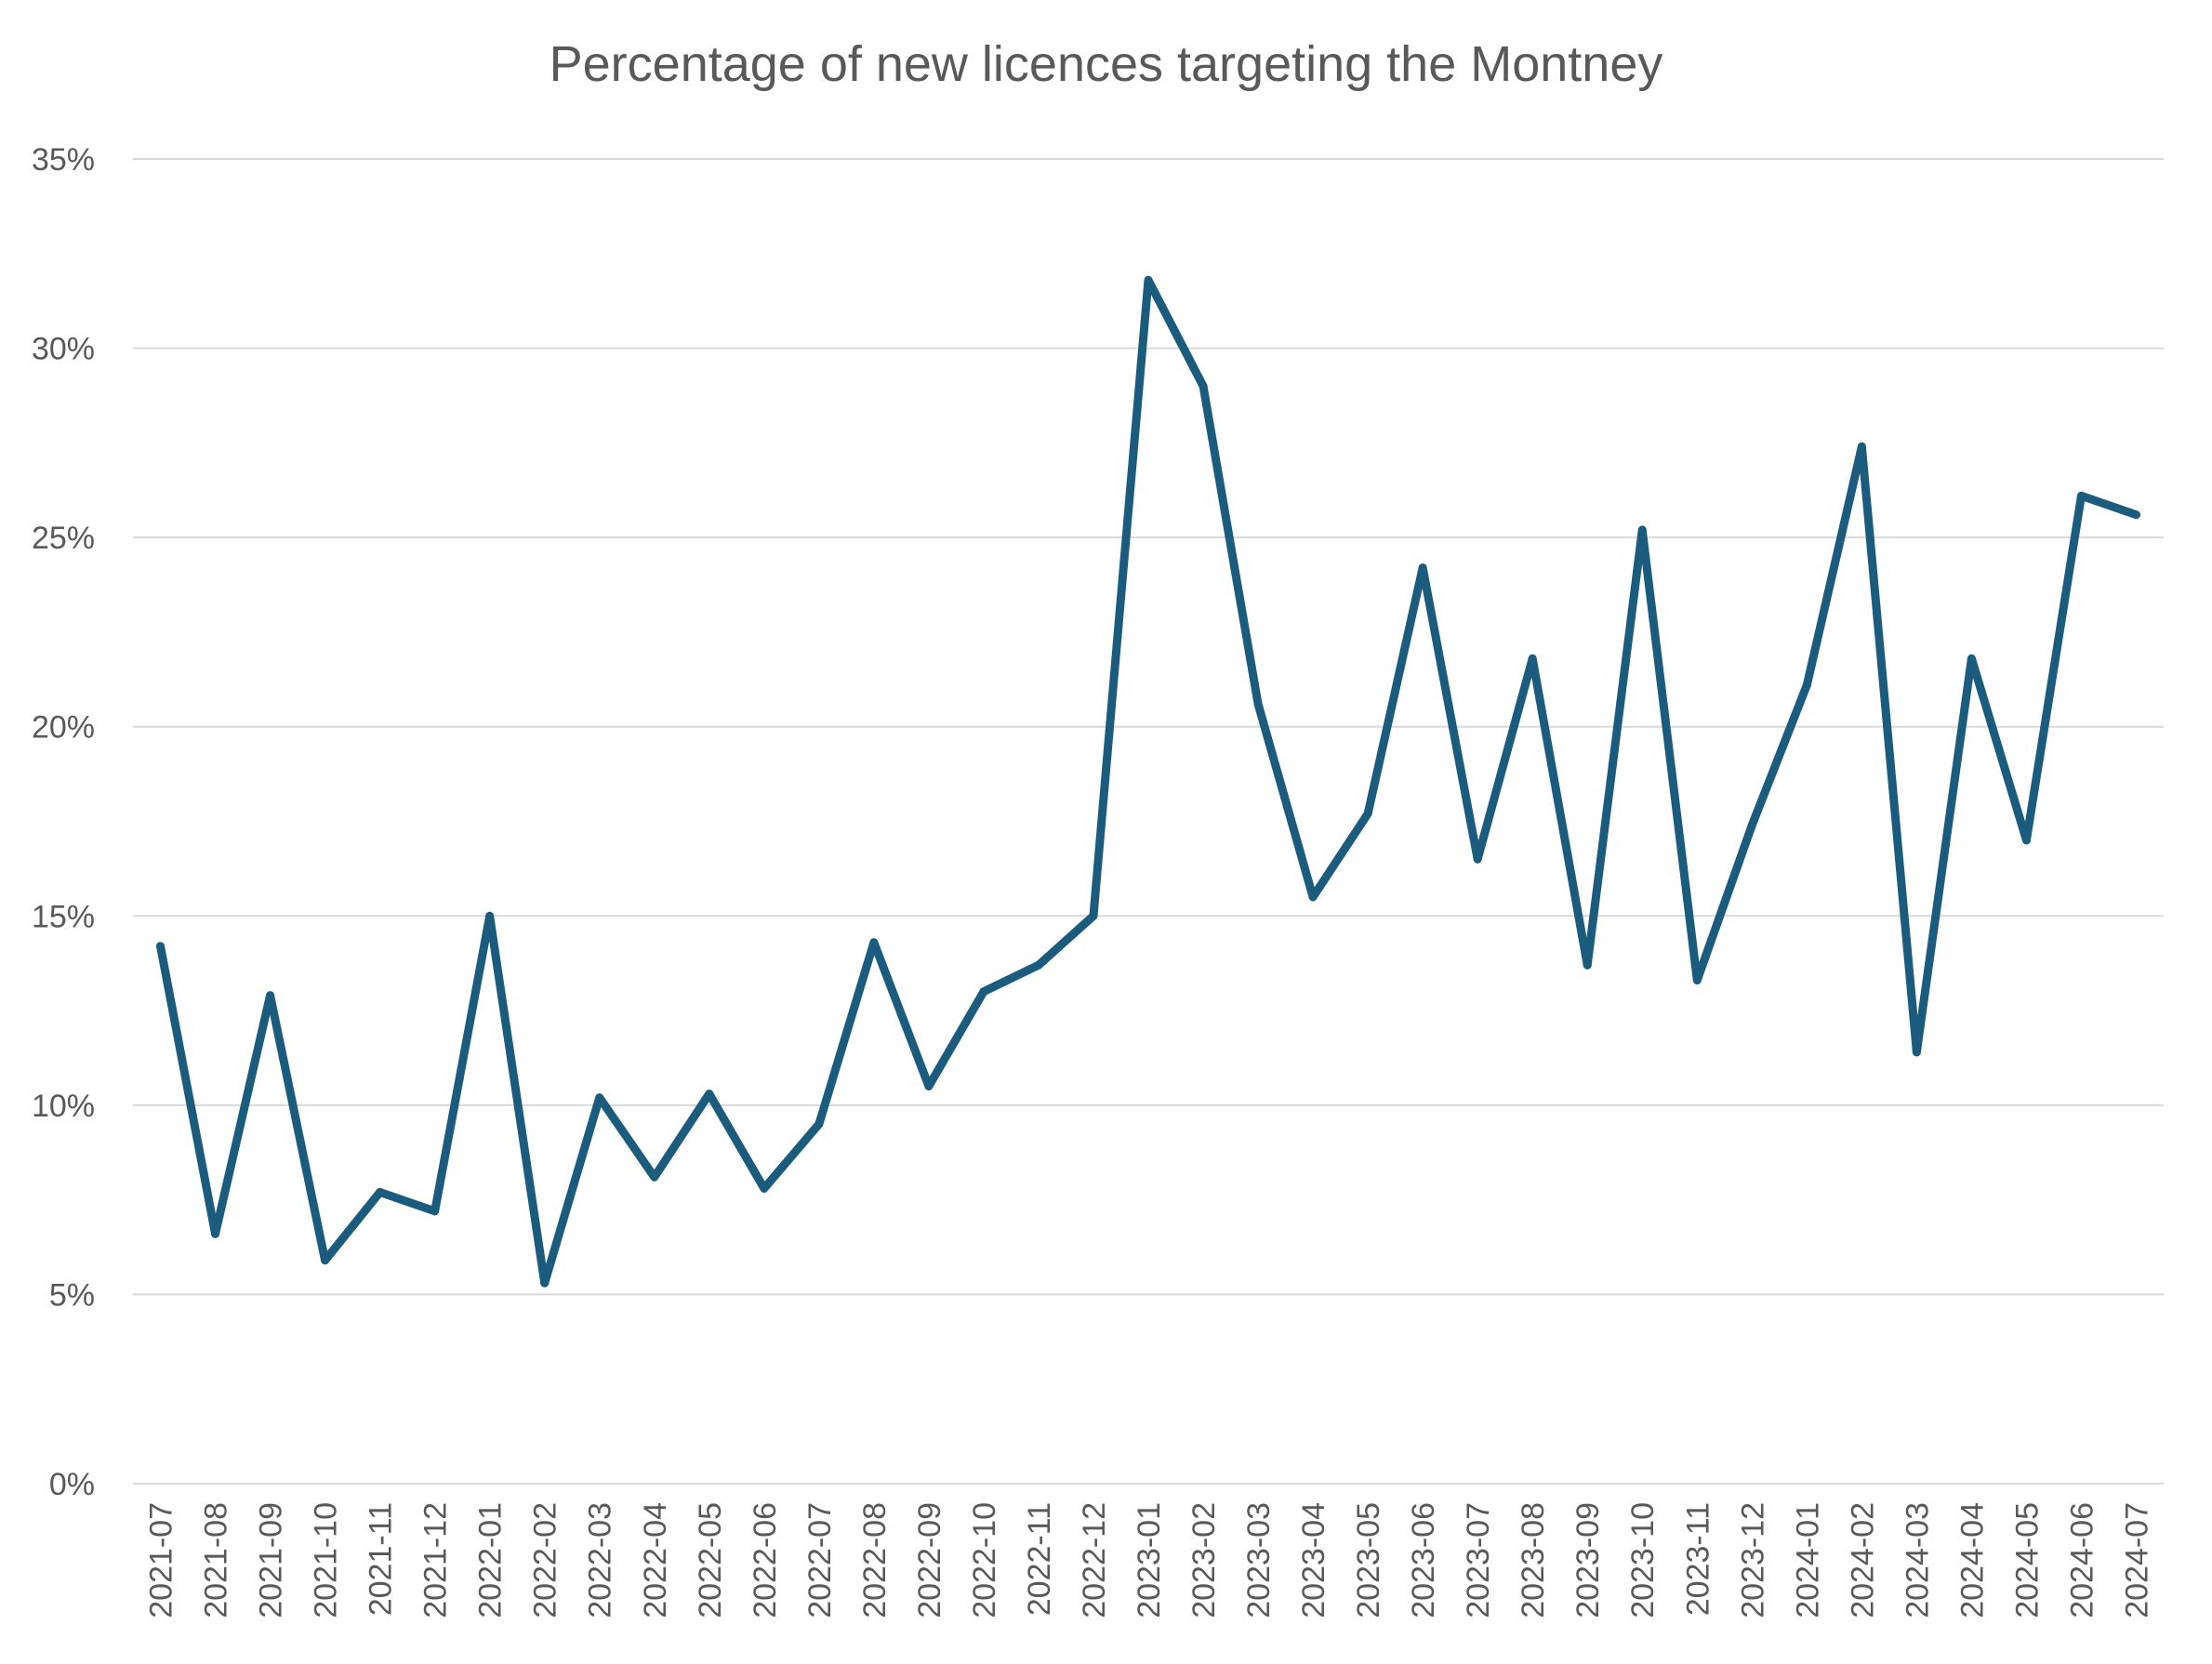 Image resolution: width=2212 pixels, height=1664 pixels. Describe the element at coordinates (1972, 1560) in the screenshot. I see `x-tick-label: 2024-04` at that location.